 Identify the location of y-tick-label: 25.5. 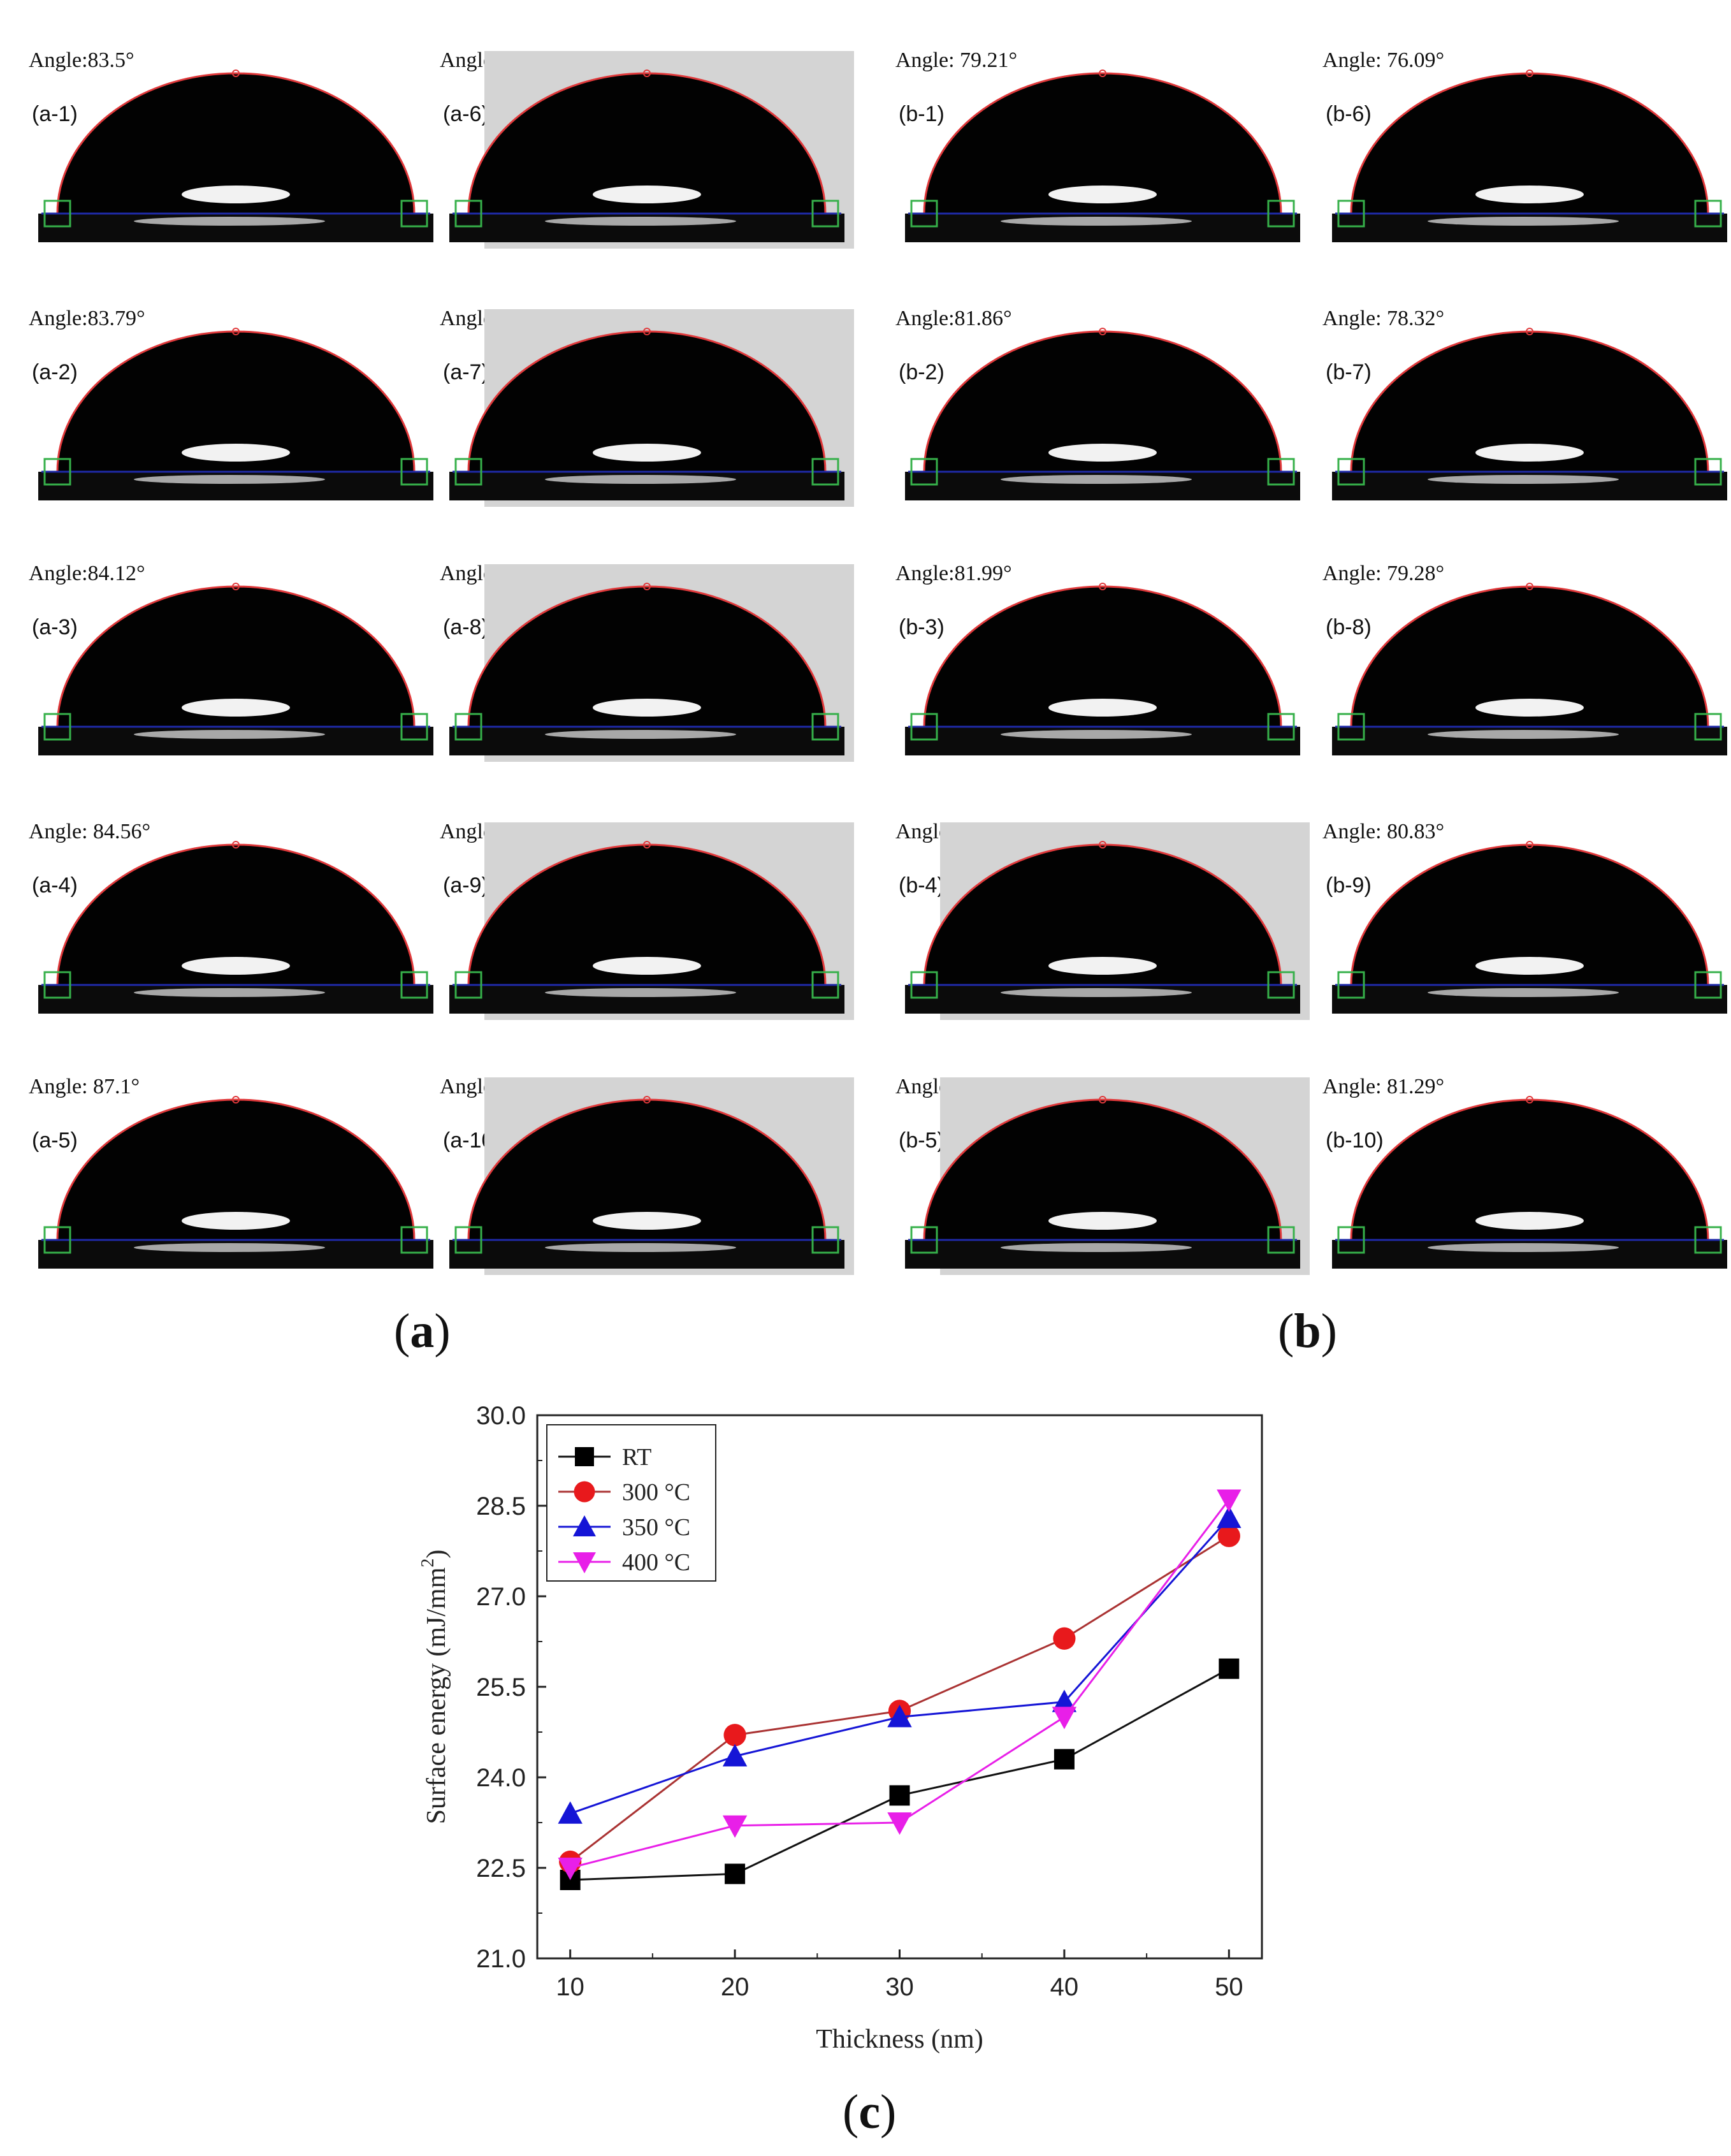
(501, 1687).